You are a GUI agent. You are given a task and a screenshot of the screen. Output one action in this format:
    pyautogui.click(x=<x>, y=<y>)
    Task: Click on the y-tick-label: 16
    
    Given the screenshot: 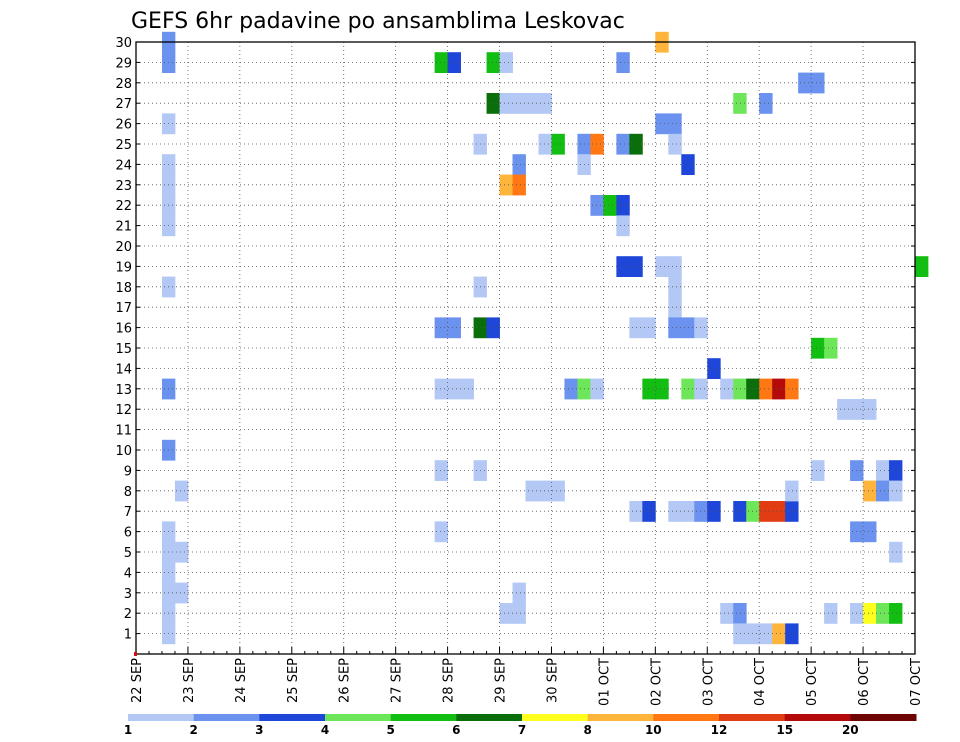 What is the action you would take?
    pyautogui.click(x=123, y=329)
    